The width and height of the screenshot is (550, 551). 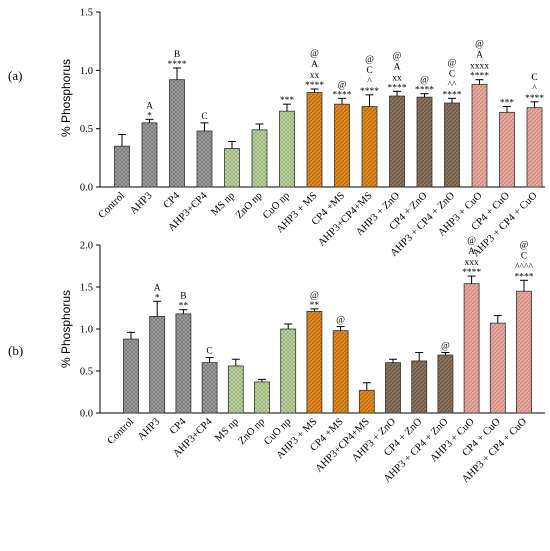 What do you see at coordinates (149, 429) in the screenshot?
I see `x-category-label-b-1: AHP3` at bounding box center [149, 429].